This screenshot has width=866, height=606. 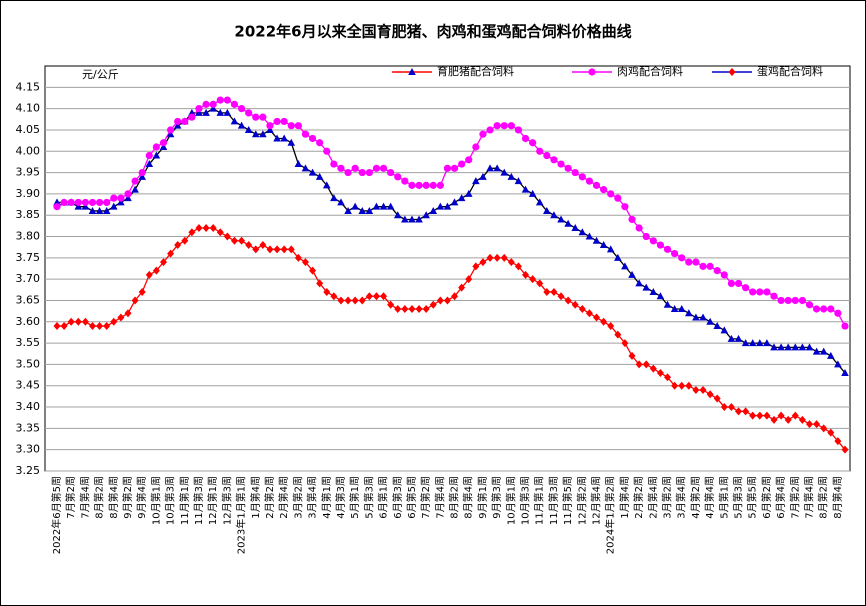 I want to click on y-tick-label: 4.05, so click(x=28, y=129).